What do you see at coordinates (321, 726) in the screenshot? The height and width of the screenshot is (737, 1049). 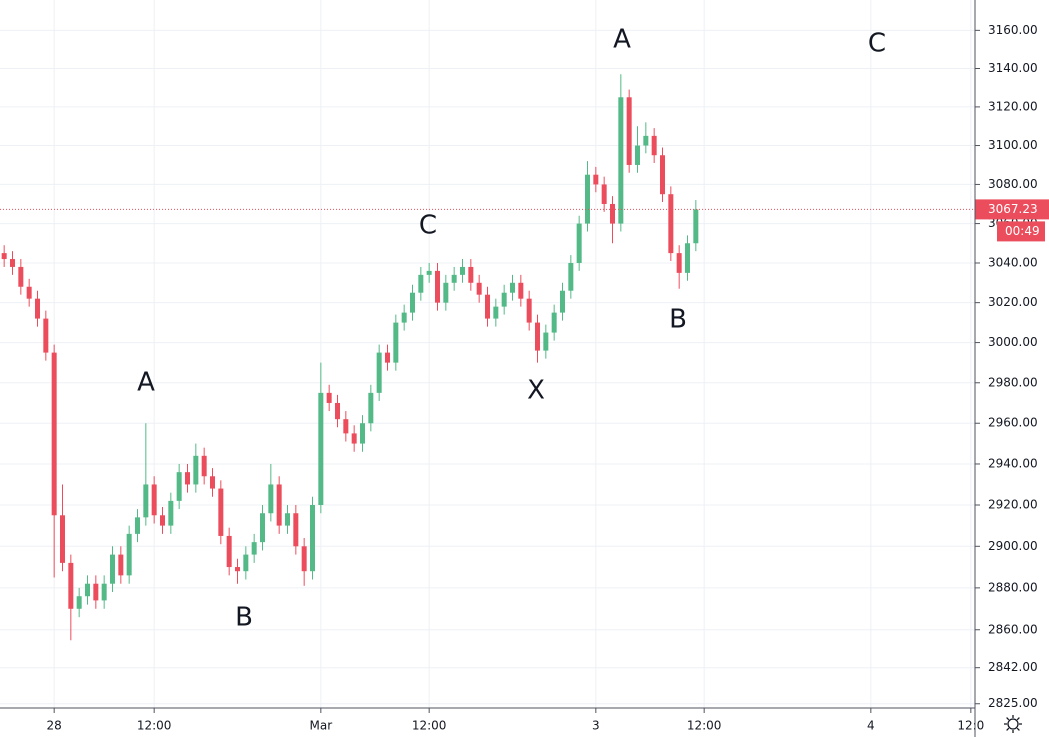 I see `x-tick-label: Mar` at bounding box center [321, 726].